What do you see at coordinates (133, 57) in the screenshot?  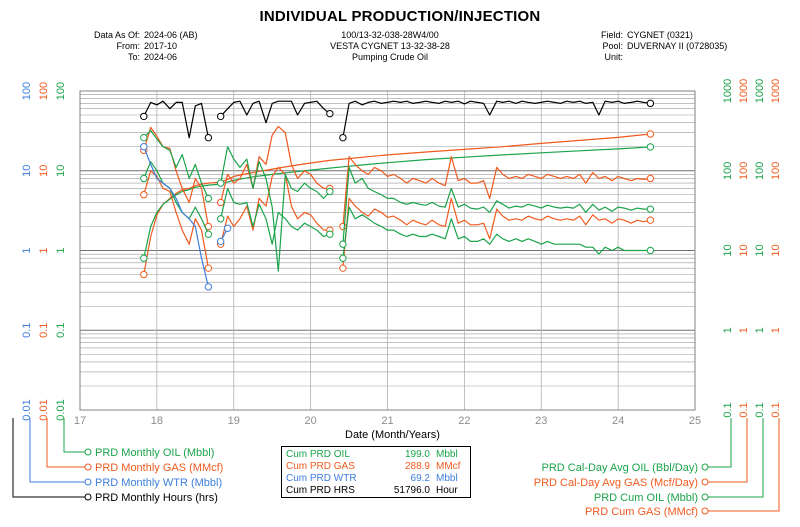 I see `to-label: To:` at bounding box center [133, 57].